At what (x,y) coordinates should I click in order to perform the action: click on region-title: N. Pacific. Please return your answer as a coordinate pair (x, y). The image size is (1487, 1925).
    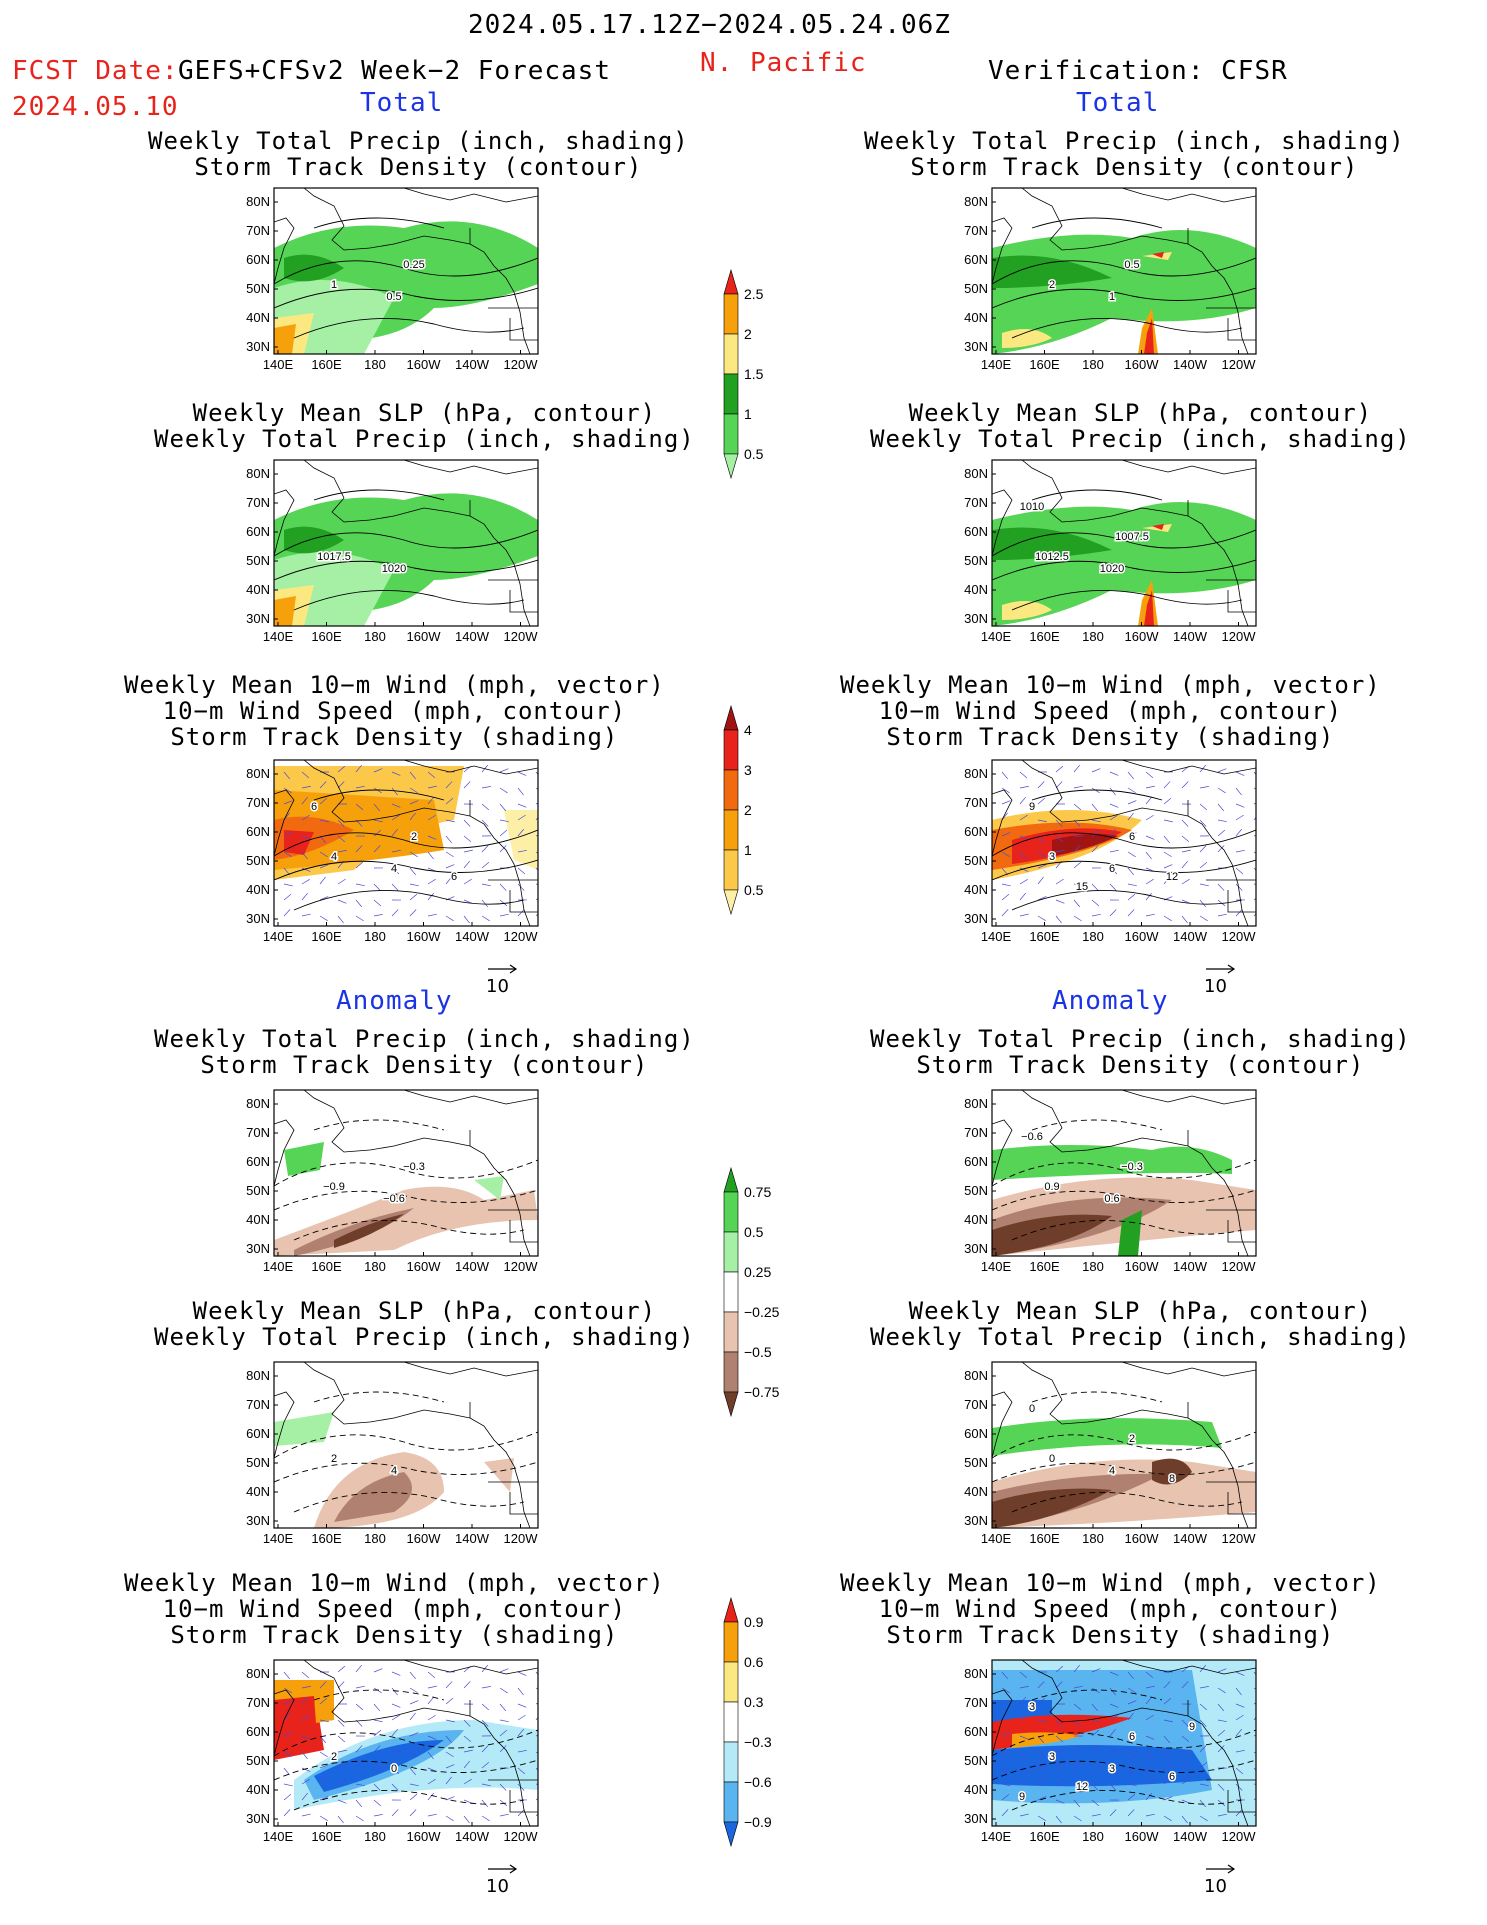
    Looking at the image, I should click on (783, 63).